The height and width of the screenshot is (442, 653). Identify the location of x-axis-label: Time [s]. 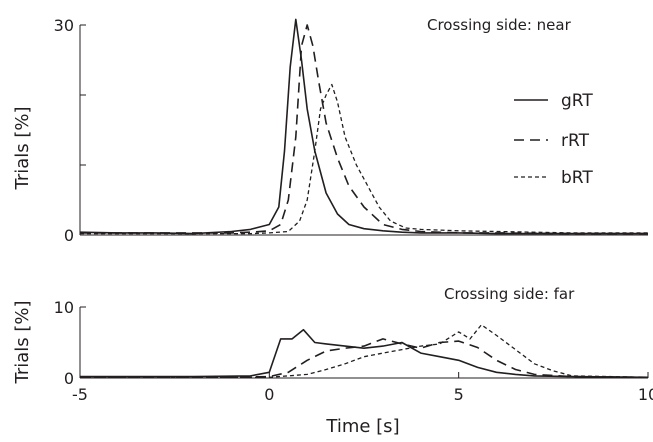
(362, 426).